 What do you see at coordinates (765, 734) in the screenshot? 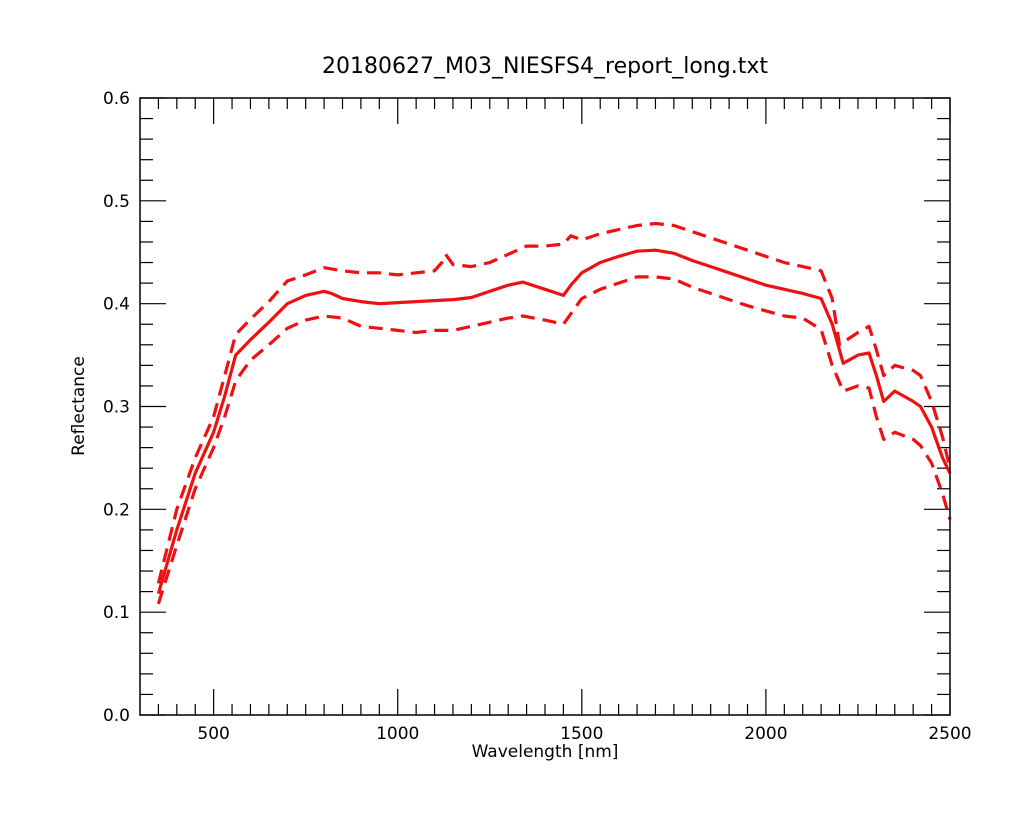
I see `x-tick-label: 2000` at bounding box center [765, 734].